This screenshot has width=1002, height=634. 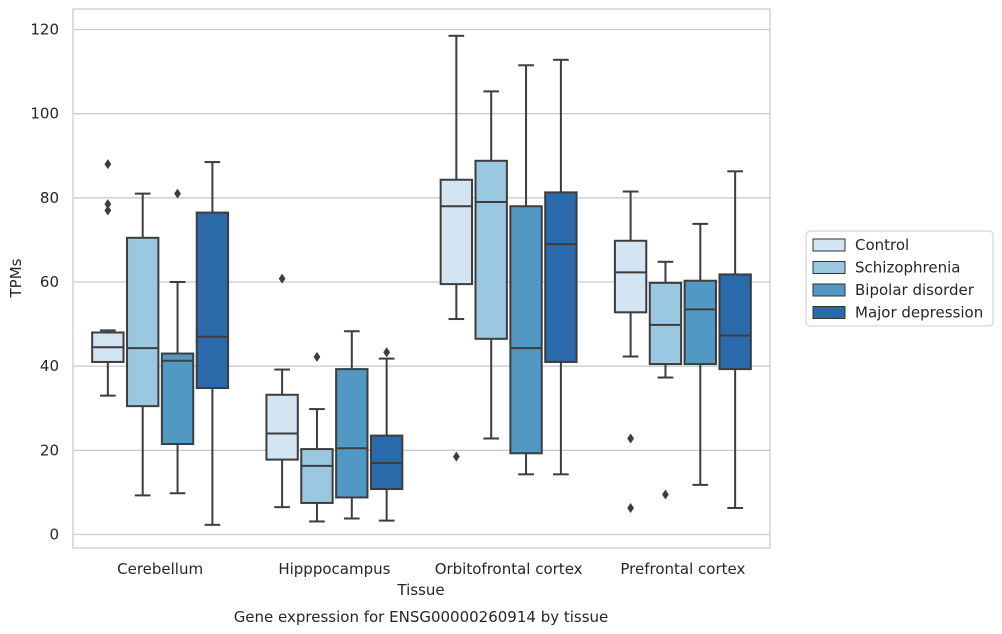 What do you see at coordinates (509, 569) in the screenshot?
I see `x-tick-label-2: Orbitofrontal cortex` at bounding box center [509, 569].